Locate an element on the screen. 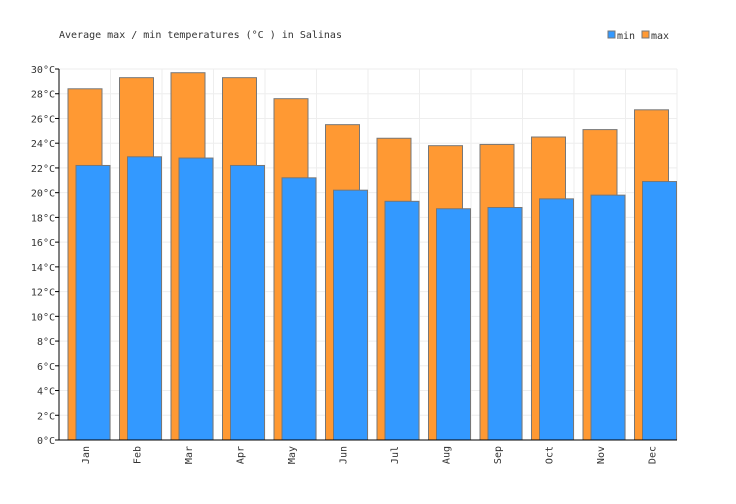 The height and width of the screenshot is (504, 736). legend-swatch-min is located at coordinates (611, 34).